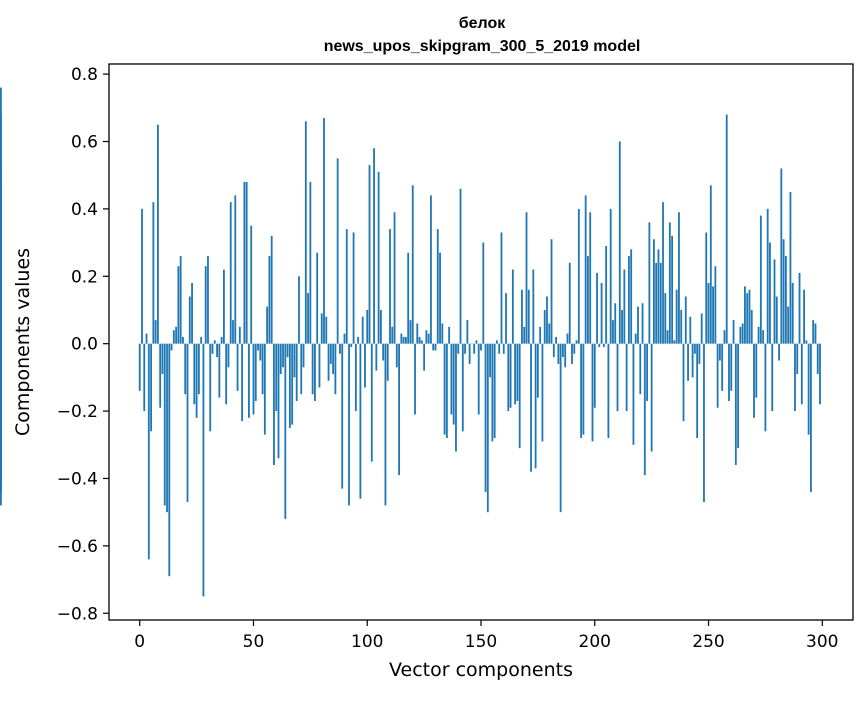  I want to click on x-tick-label: 300, so click(822, 642).